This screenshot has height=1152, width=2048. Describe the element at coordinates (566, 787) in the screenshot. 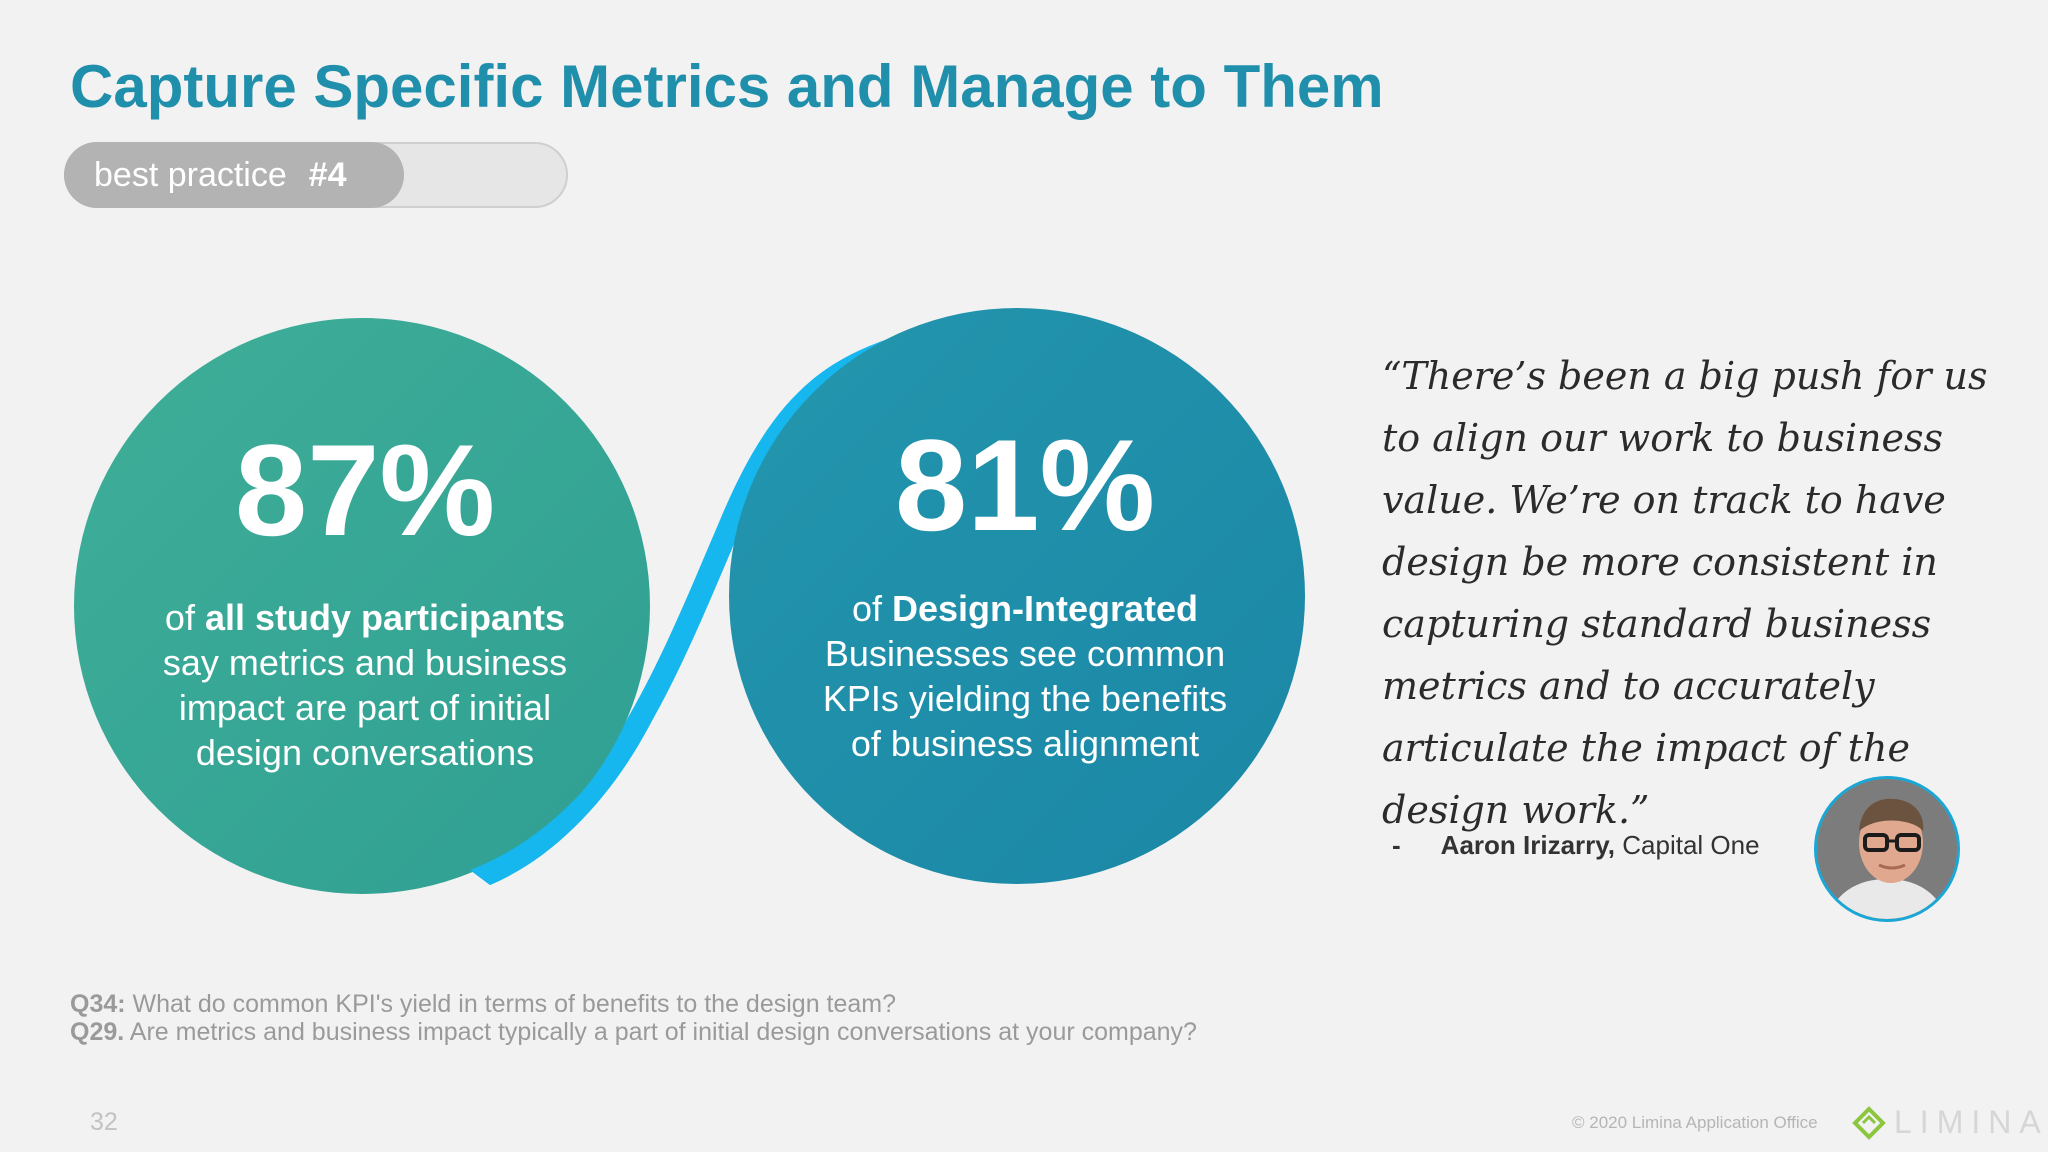

I see `connector-ribbon-front` at that location.